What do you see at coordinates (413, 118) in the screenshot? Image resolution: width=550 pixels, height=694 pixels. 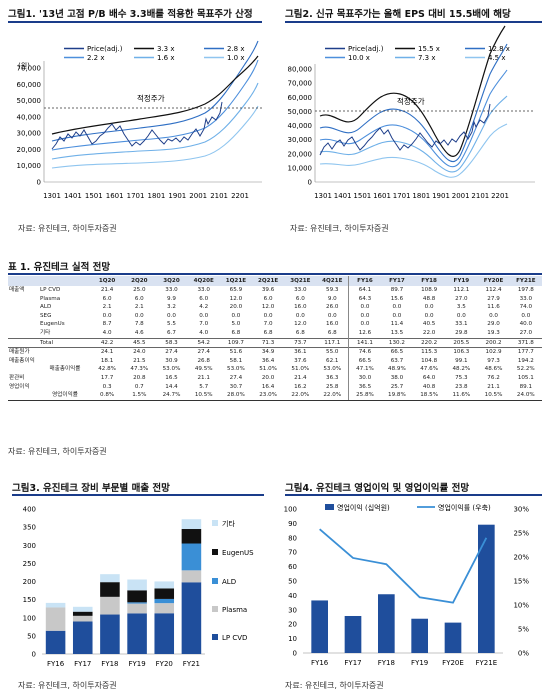 I see `fig2-band-10x` at bounding box center [413, 118].